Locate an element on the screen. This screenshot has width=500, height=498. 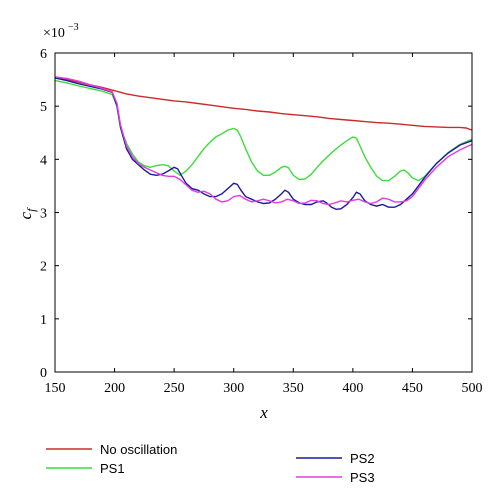
x-tick-label: 350 is located at coordinates (293, 388).